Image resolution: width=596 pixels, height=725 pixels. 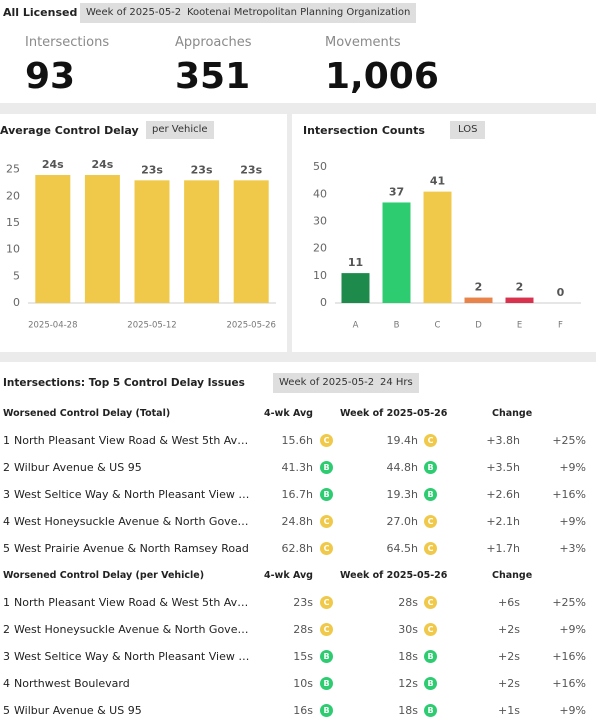 What do you see at coordinates (13, 222) in the screenshot?
I see `y-tick-label: 15` at bounding box center [13, 222].